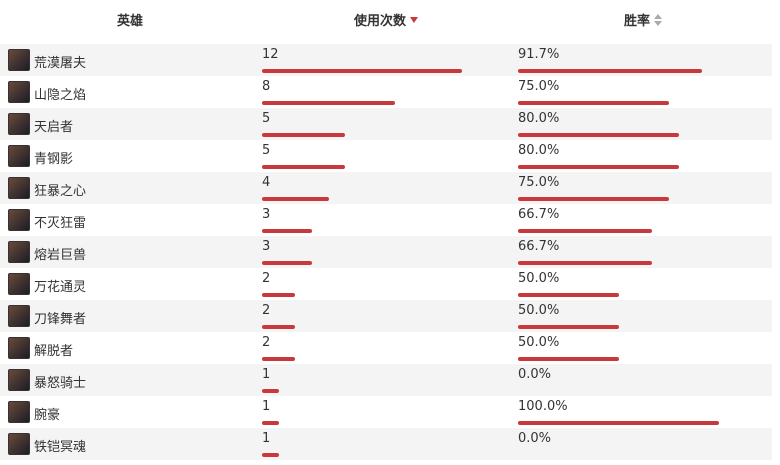  What do you see at coordinates (60, 319) in the screenshot?
I see `hero-name: 刀锋舞者` at bounding box center [60, 319].